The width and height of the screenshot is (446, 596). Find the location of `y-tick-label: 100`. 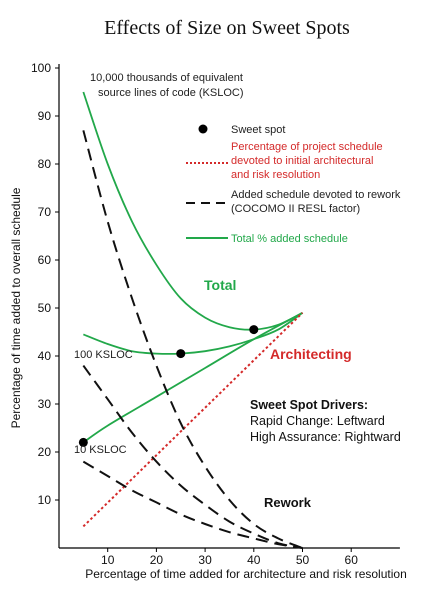

y-tick-label: 100 is located at coordinates (41, 68).